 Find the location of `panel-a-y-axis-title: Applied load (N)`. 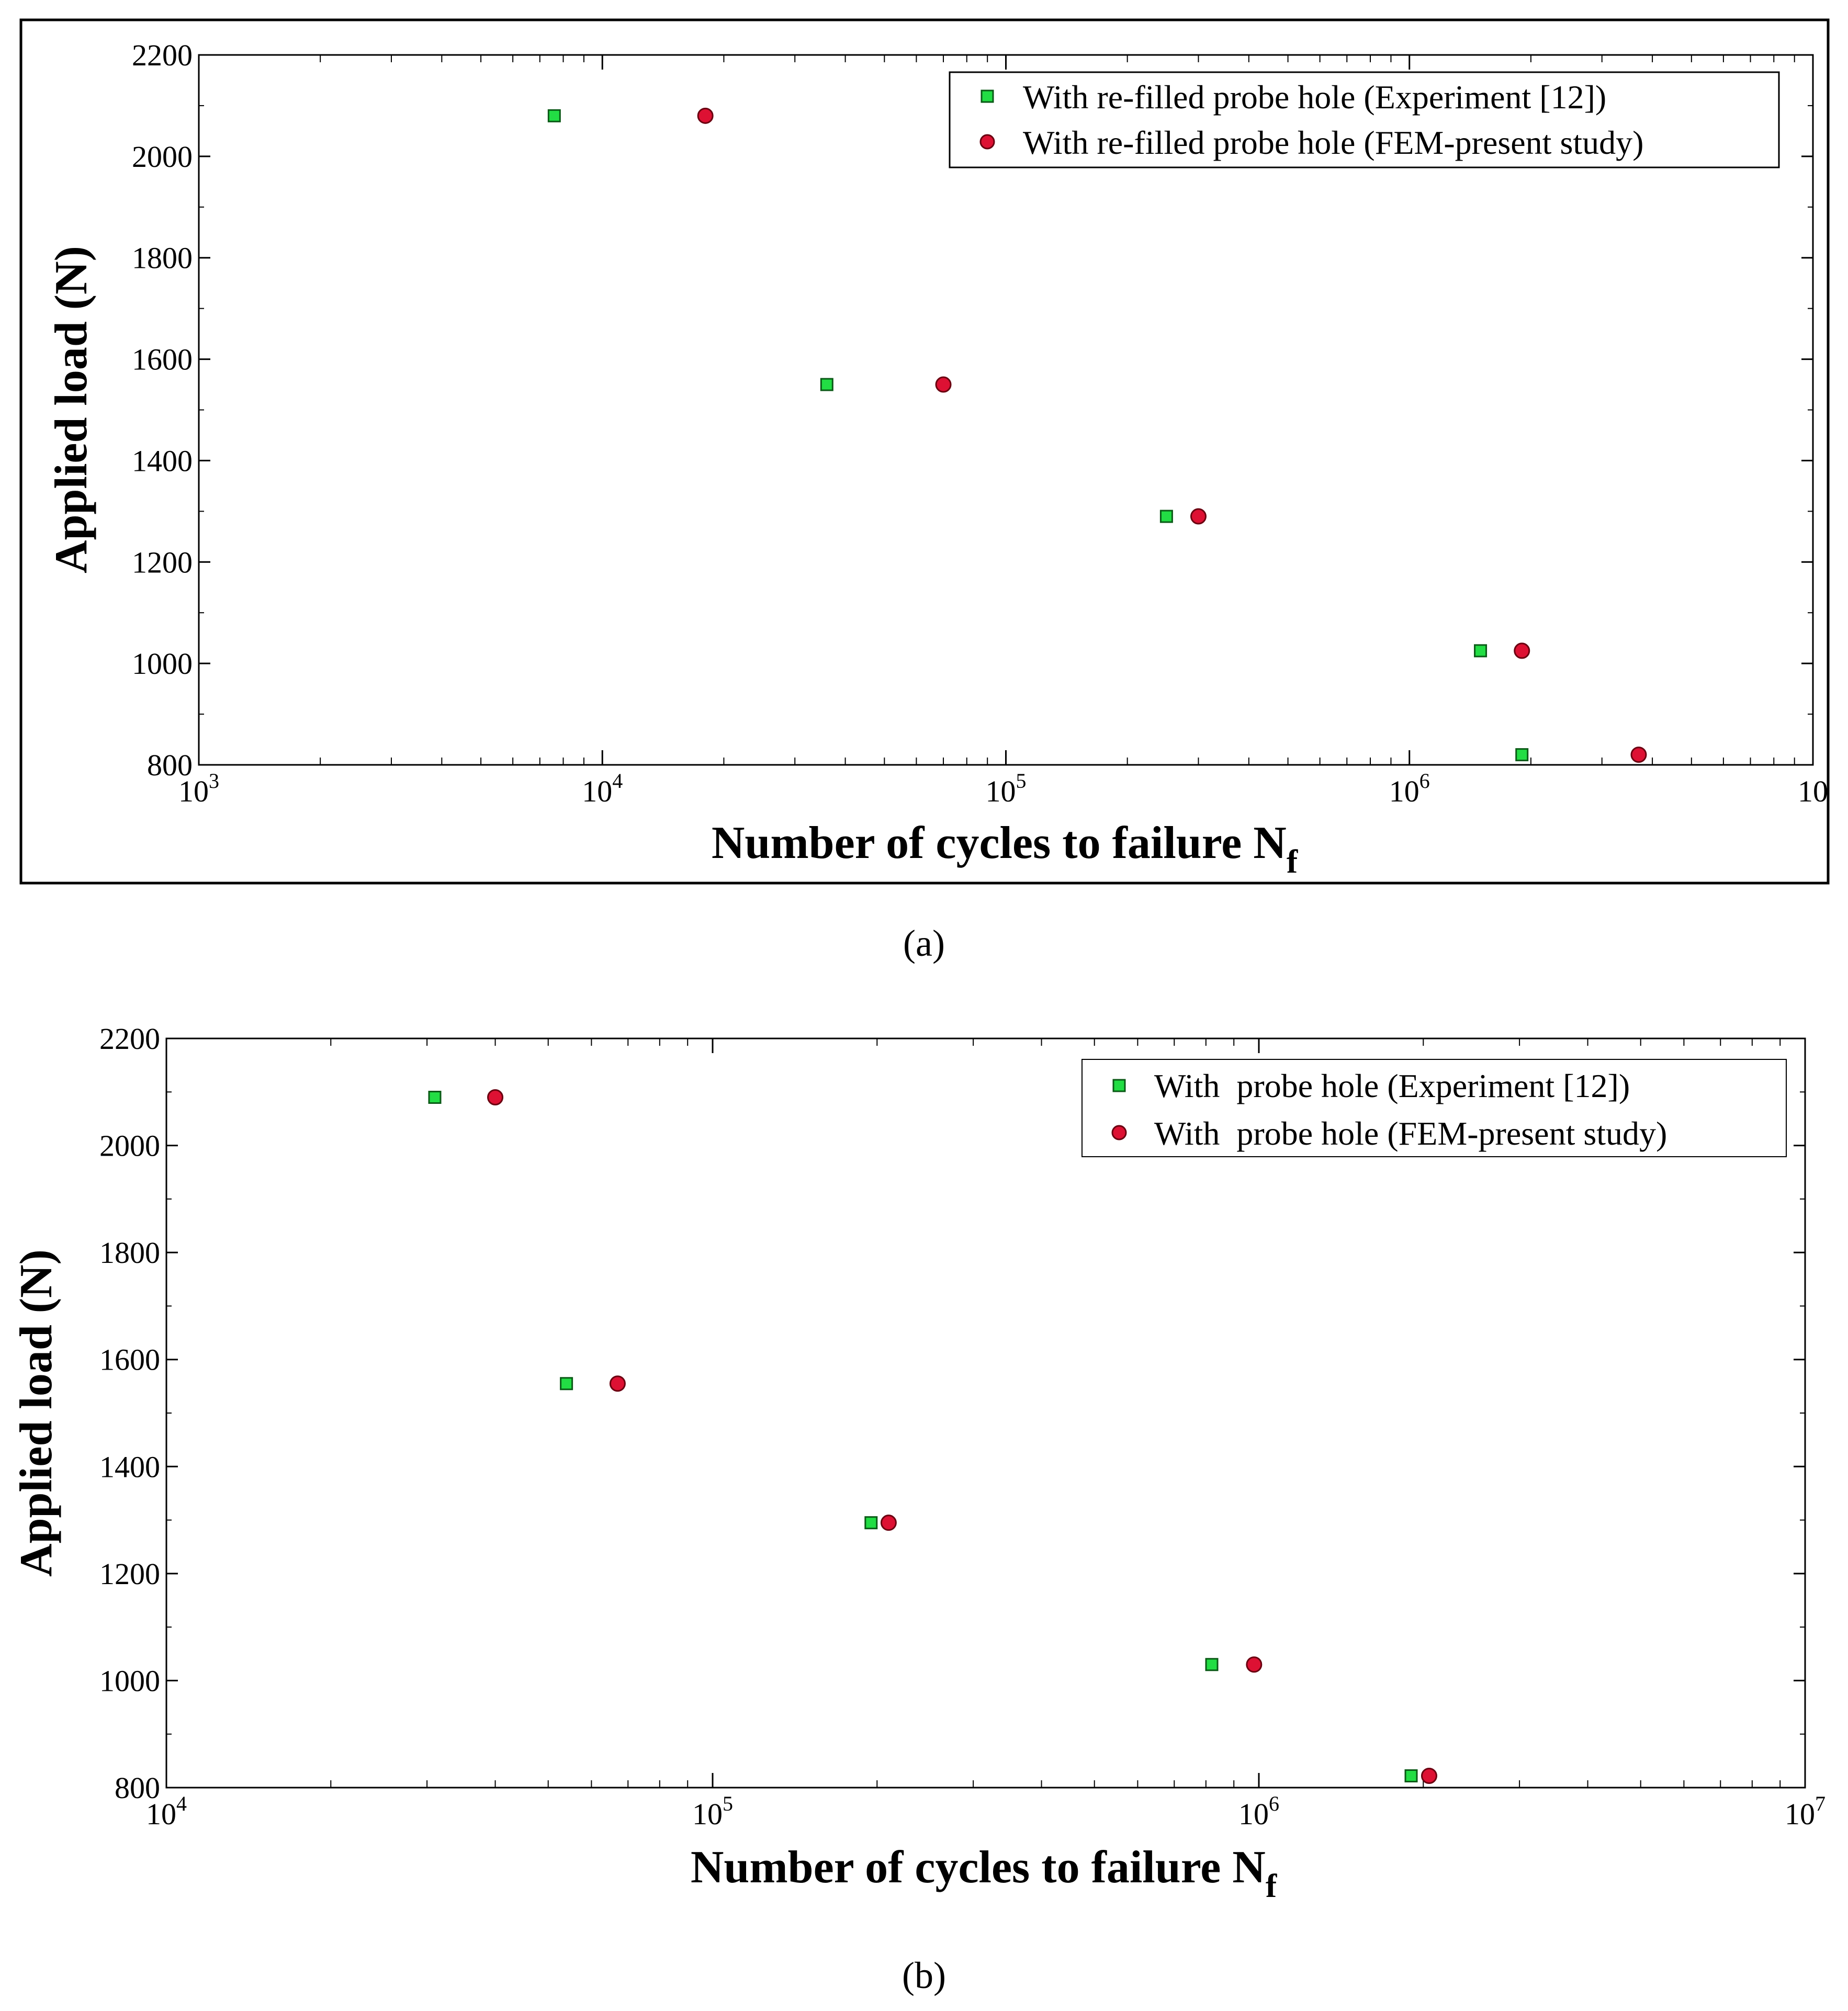

panel-a-y-axis-title: Applied load (N) is located at coordinates (71, 410).